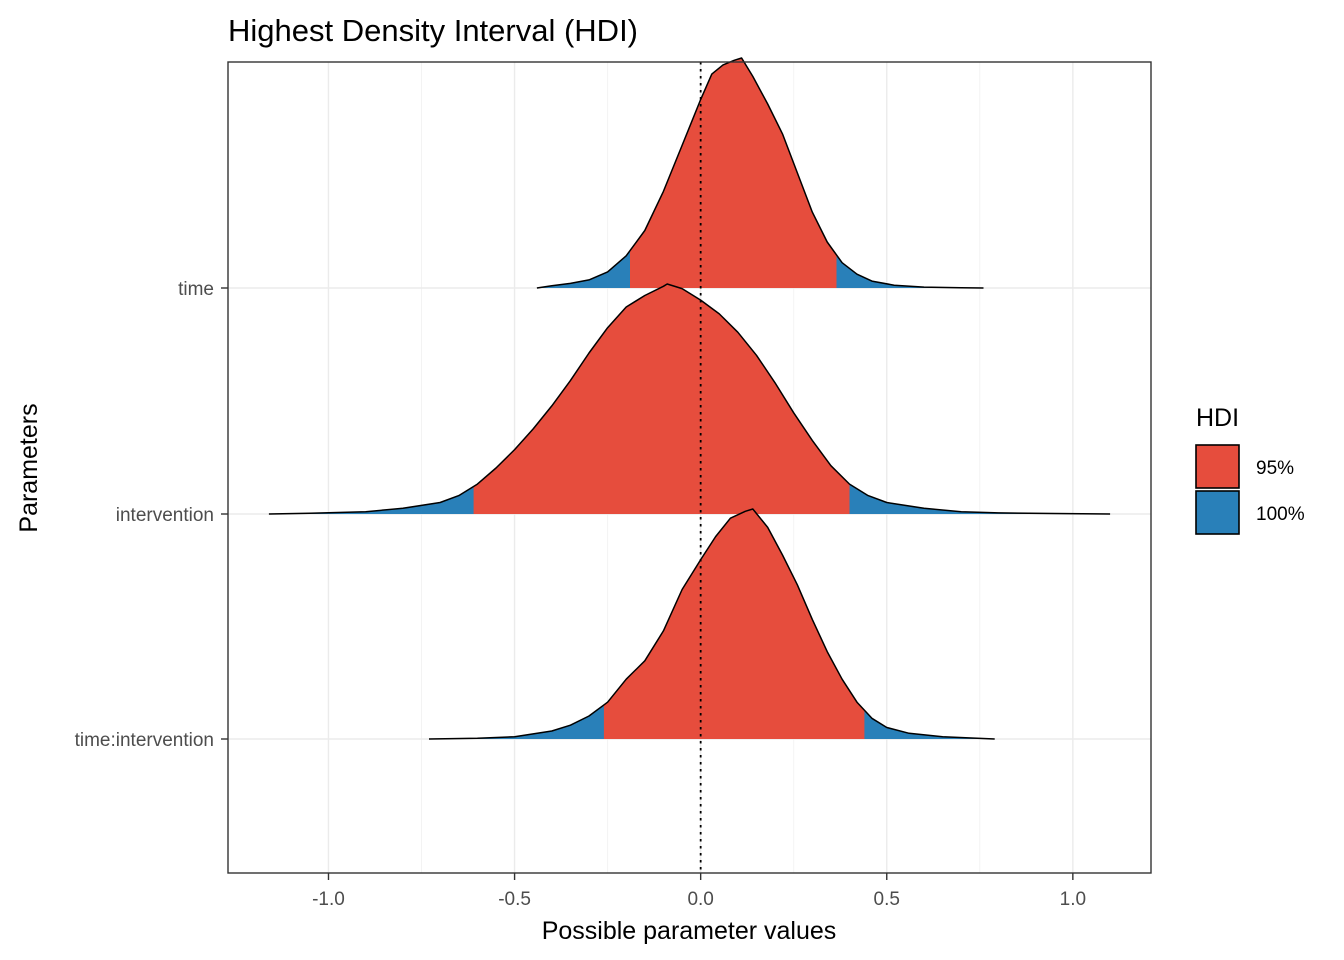  Describe the element at coordinates (1217, 418) in the screenshot. I see `legend-title: HDI` at that location.